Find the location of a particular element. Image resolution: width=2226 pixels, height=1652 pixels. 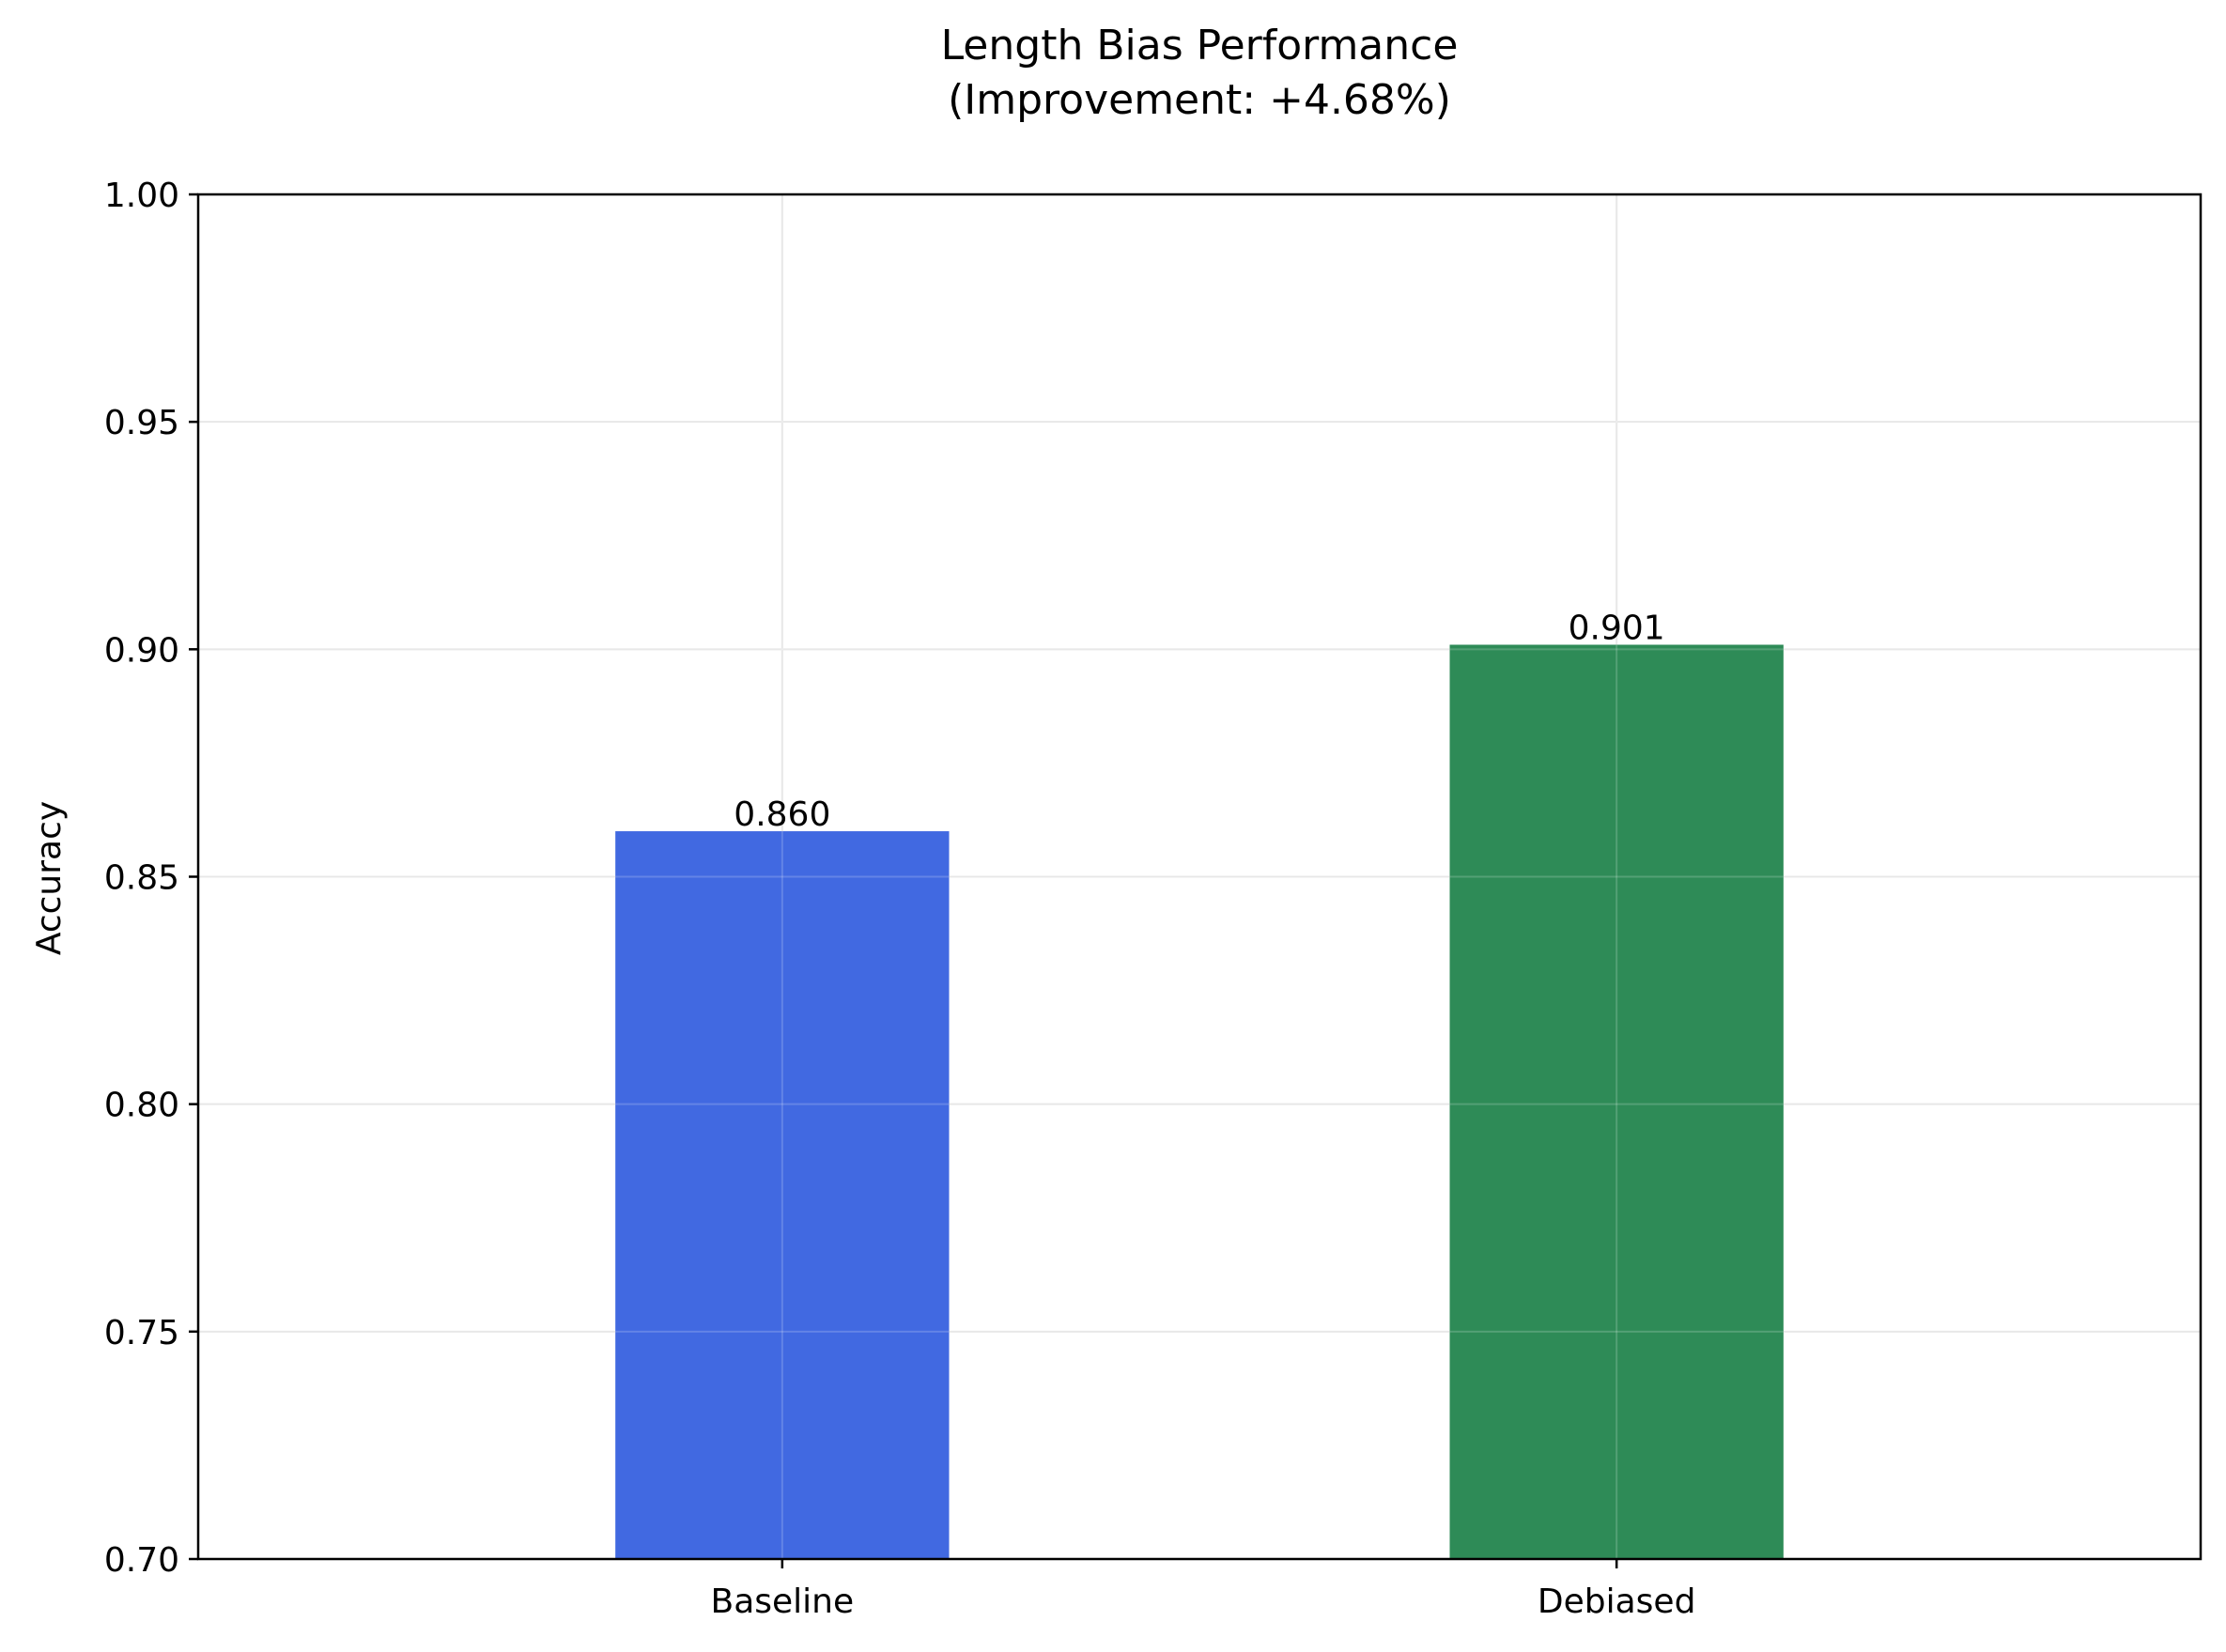

y-tick-label: 0.75 is located at coordinates (141, 1333).